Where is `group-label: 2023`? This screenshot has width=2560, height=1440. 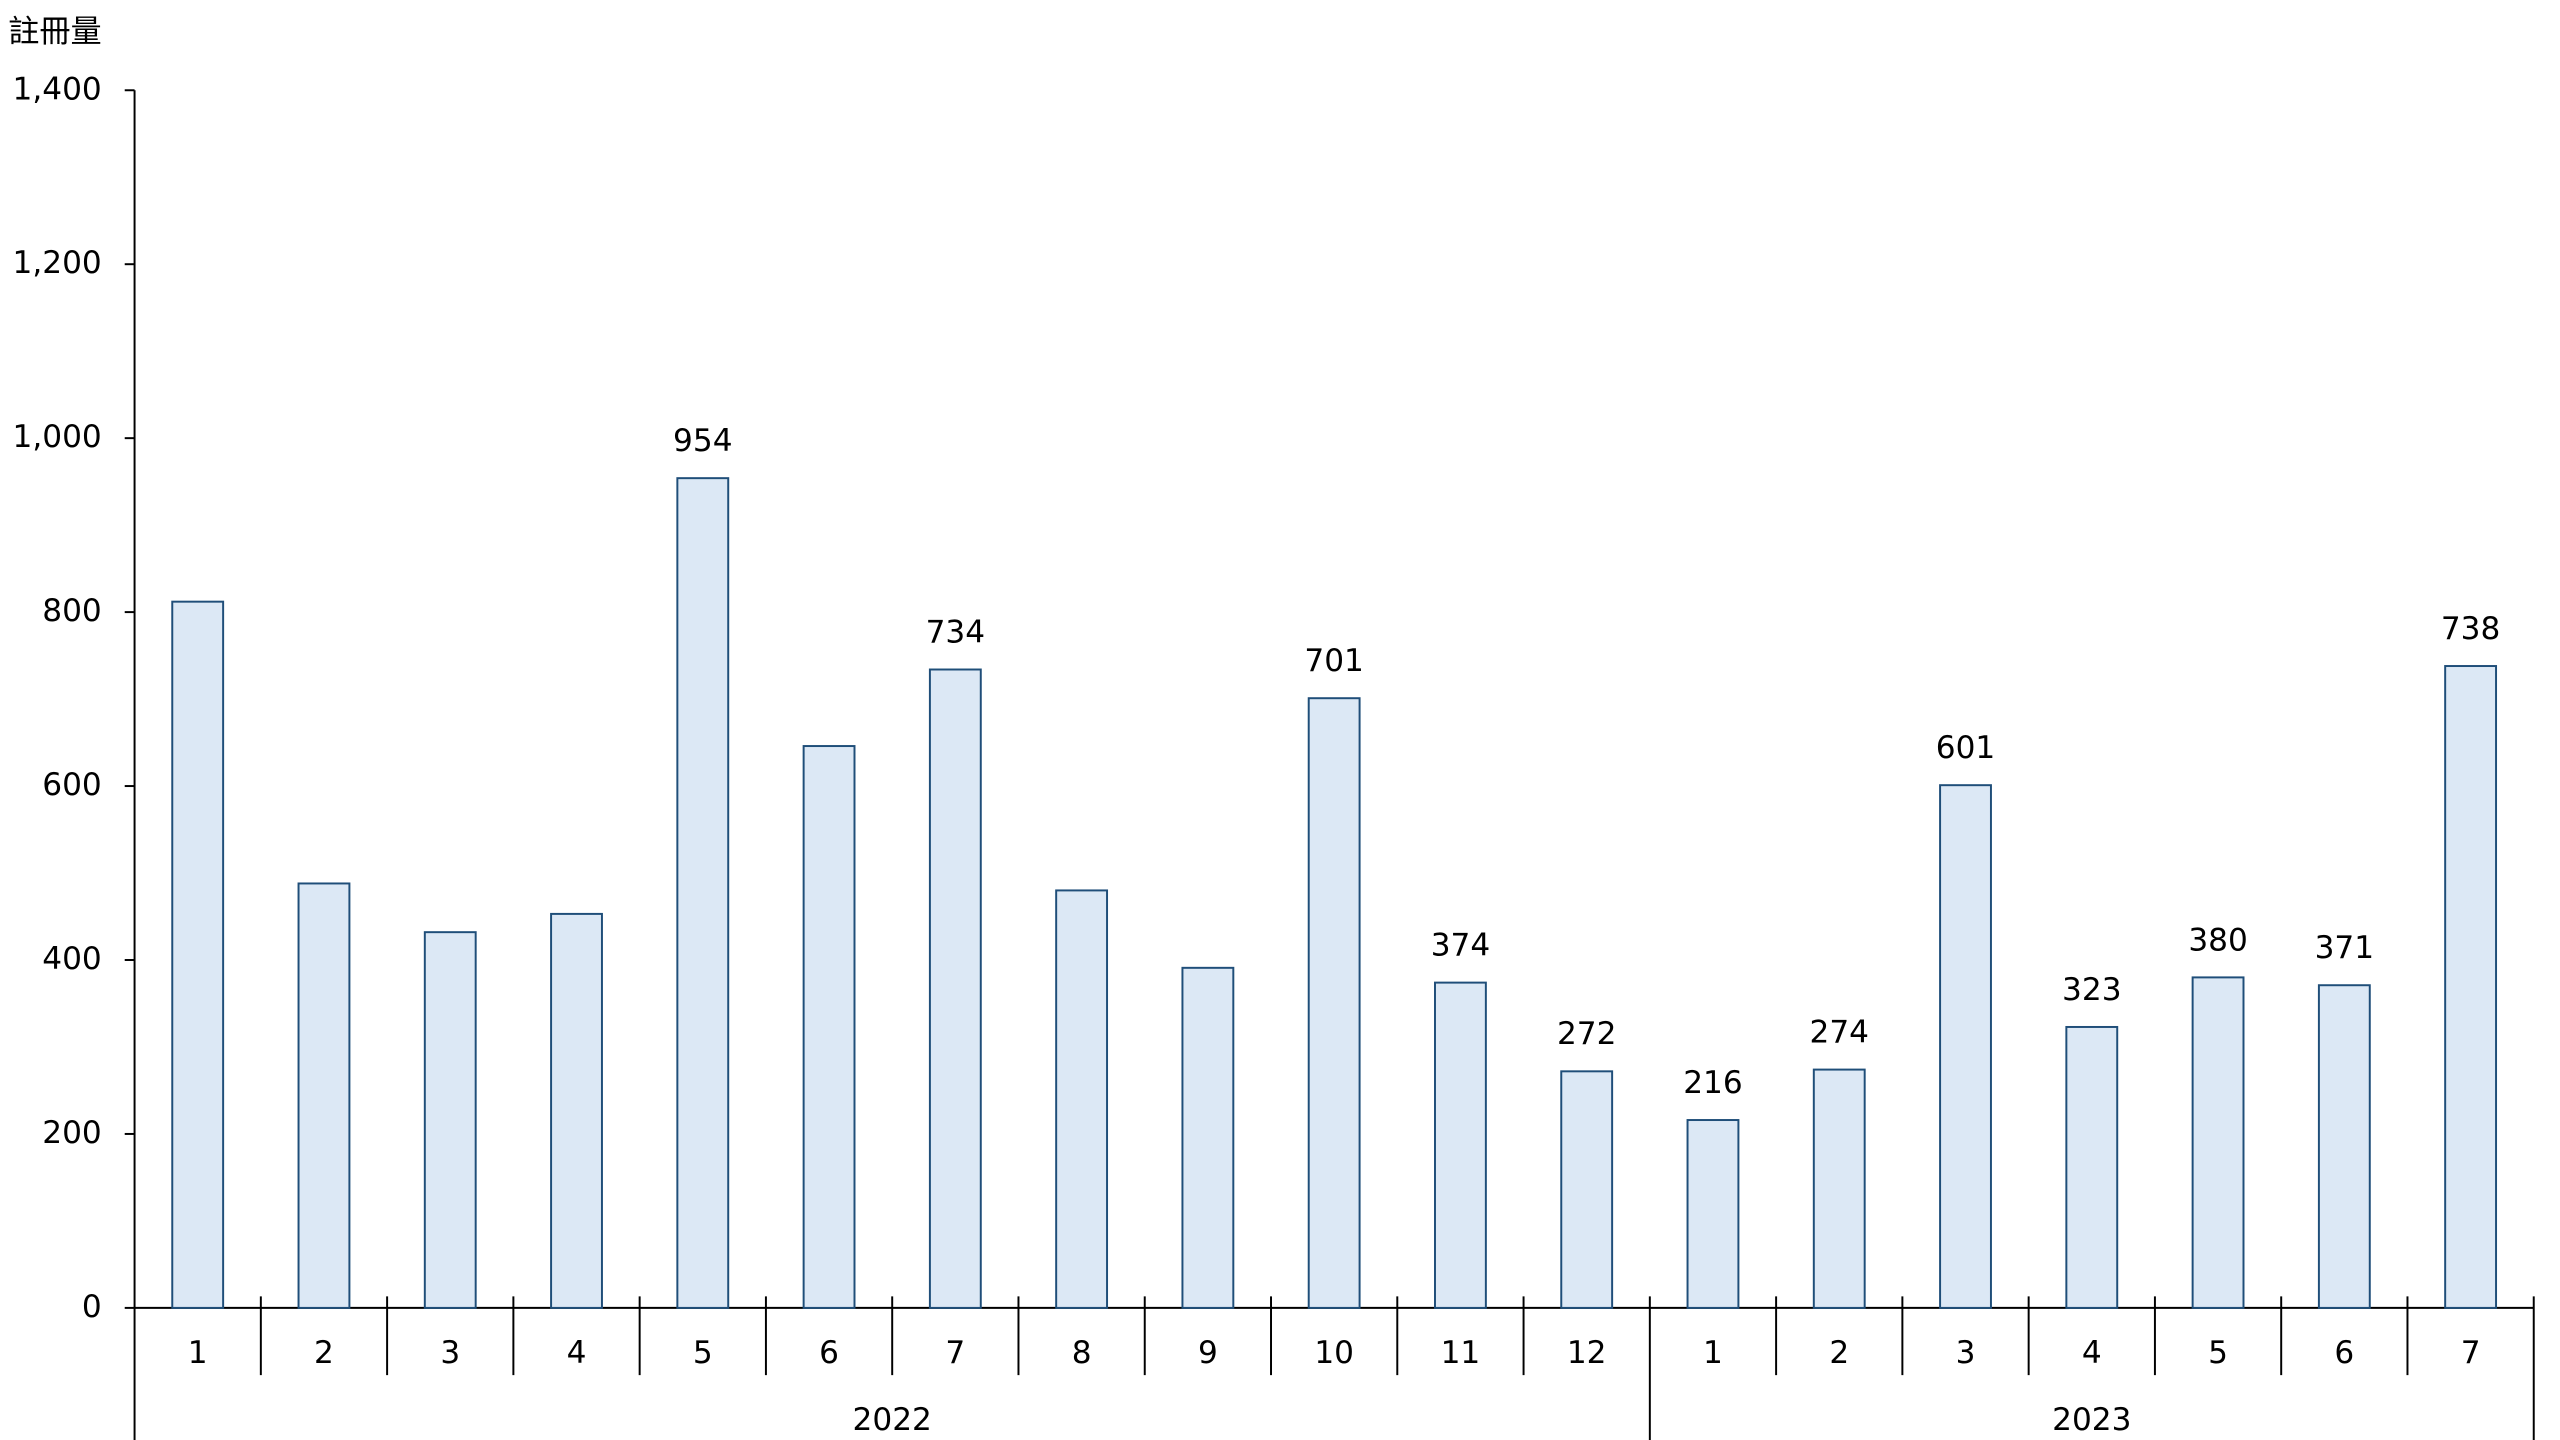 group-label: 2023 is located at coordinates (2091, 1420).